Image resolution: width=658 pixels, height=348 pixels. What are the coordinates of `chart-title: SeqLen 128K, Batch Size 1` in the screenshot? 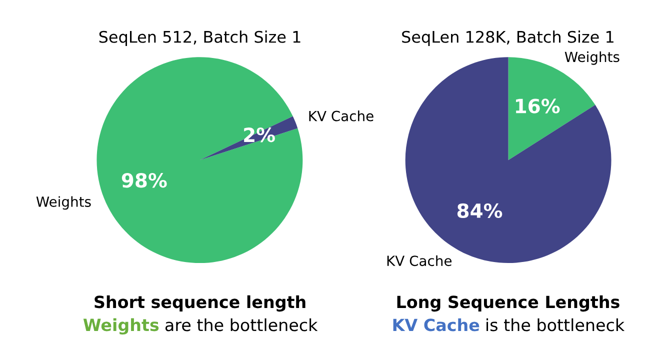 It's located at (508, 38).